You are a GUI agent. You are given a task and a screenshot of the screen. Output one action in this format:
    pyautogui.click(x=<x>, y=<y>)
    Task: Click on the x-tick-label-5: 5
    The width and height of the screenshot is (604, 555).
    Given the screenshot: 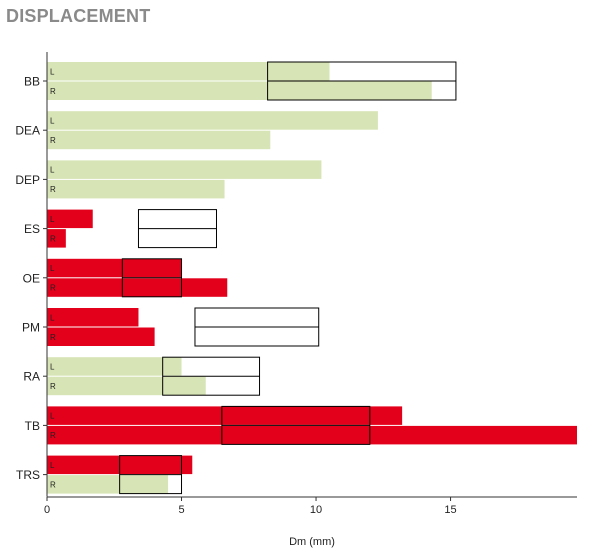 What is the action you would take?
    pyautogui.click(x=181, y=510)
    